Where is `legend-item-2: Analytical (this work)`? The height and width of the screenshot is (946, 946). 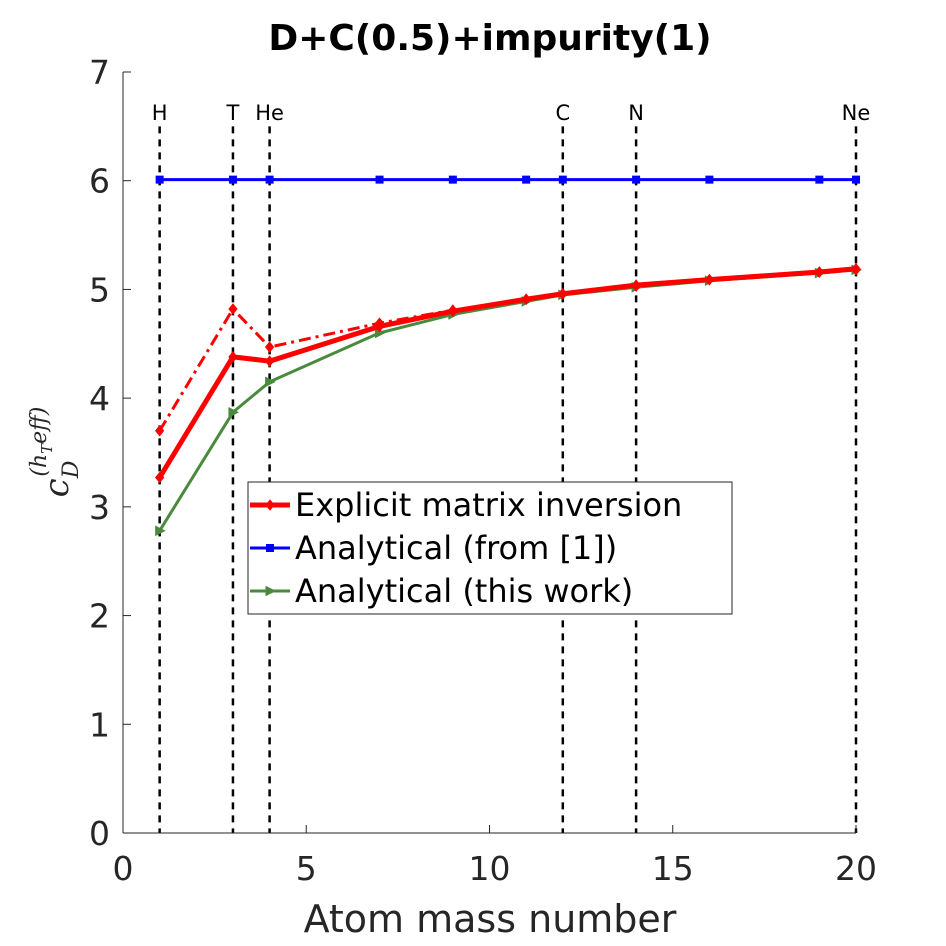 legend-item-2: Analytical (this work) is located at coordinates (441, 591).